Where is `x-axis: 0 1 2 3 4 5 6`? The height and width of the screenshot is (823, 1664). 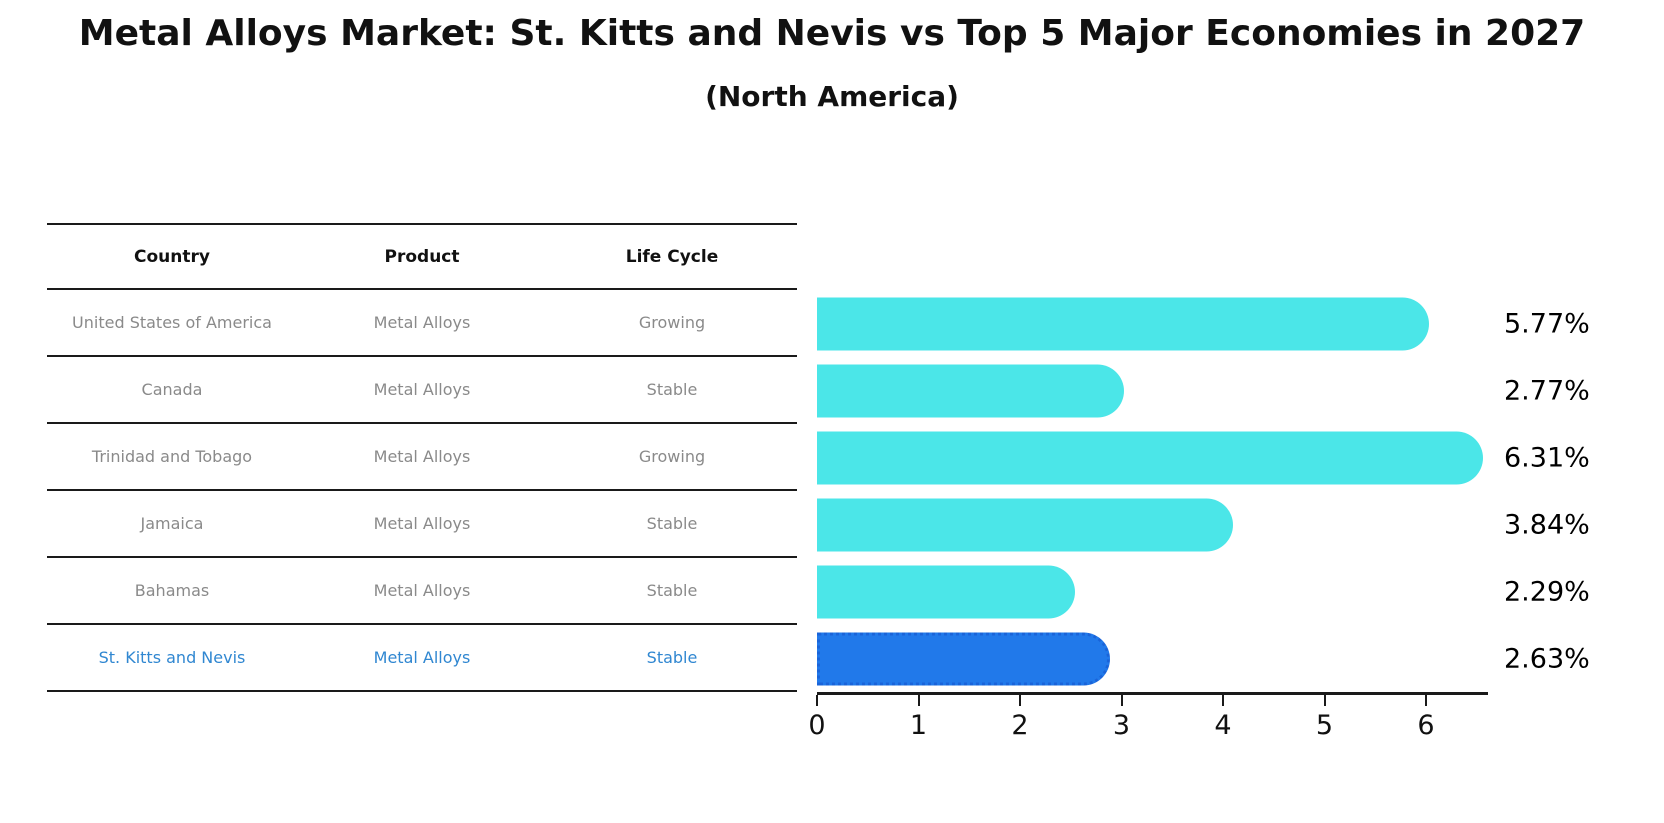
x-axis: 0 1 2 3 4 5 6 is located at coordinates (1148, 716).